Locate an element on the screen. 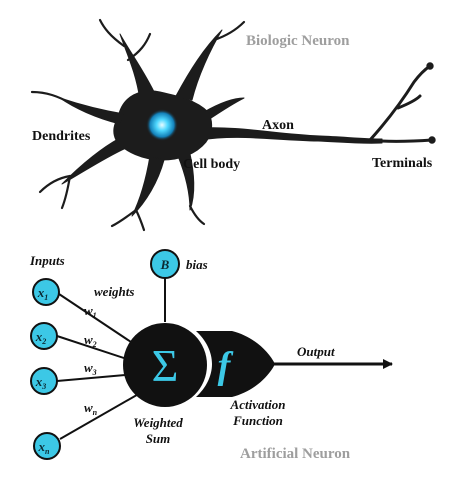  weight-4-base: w is located at coordinates (88, 407).